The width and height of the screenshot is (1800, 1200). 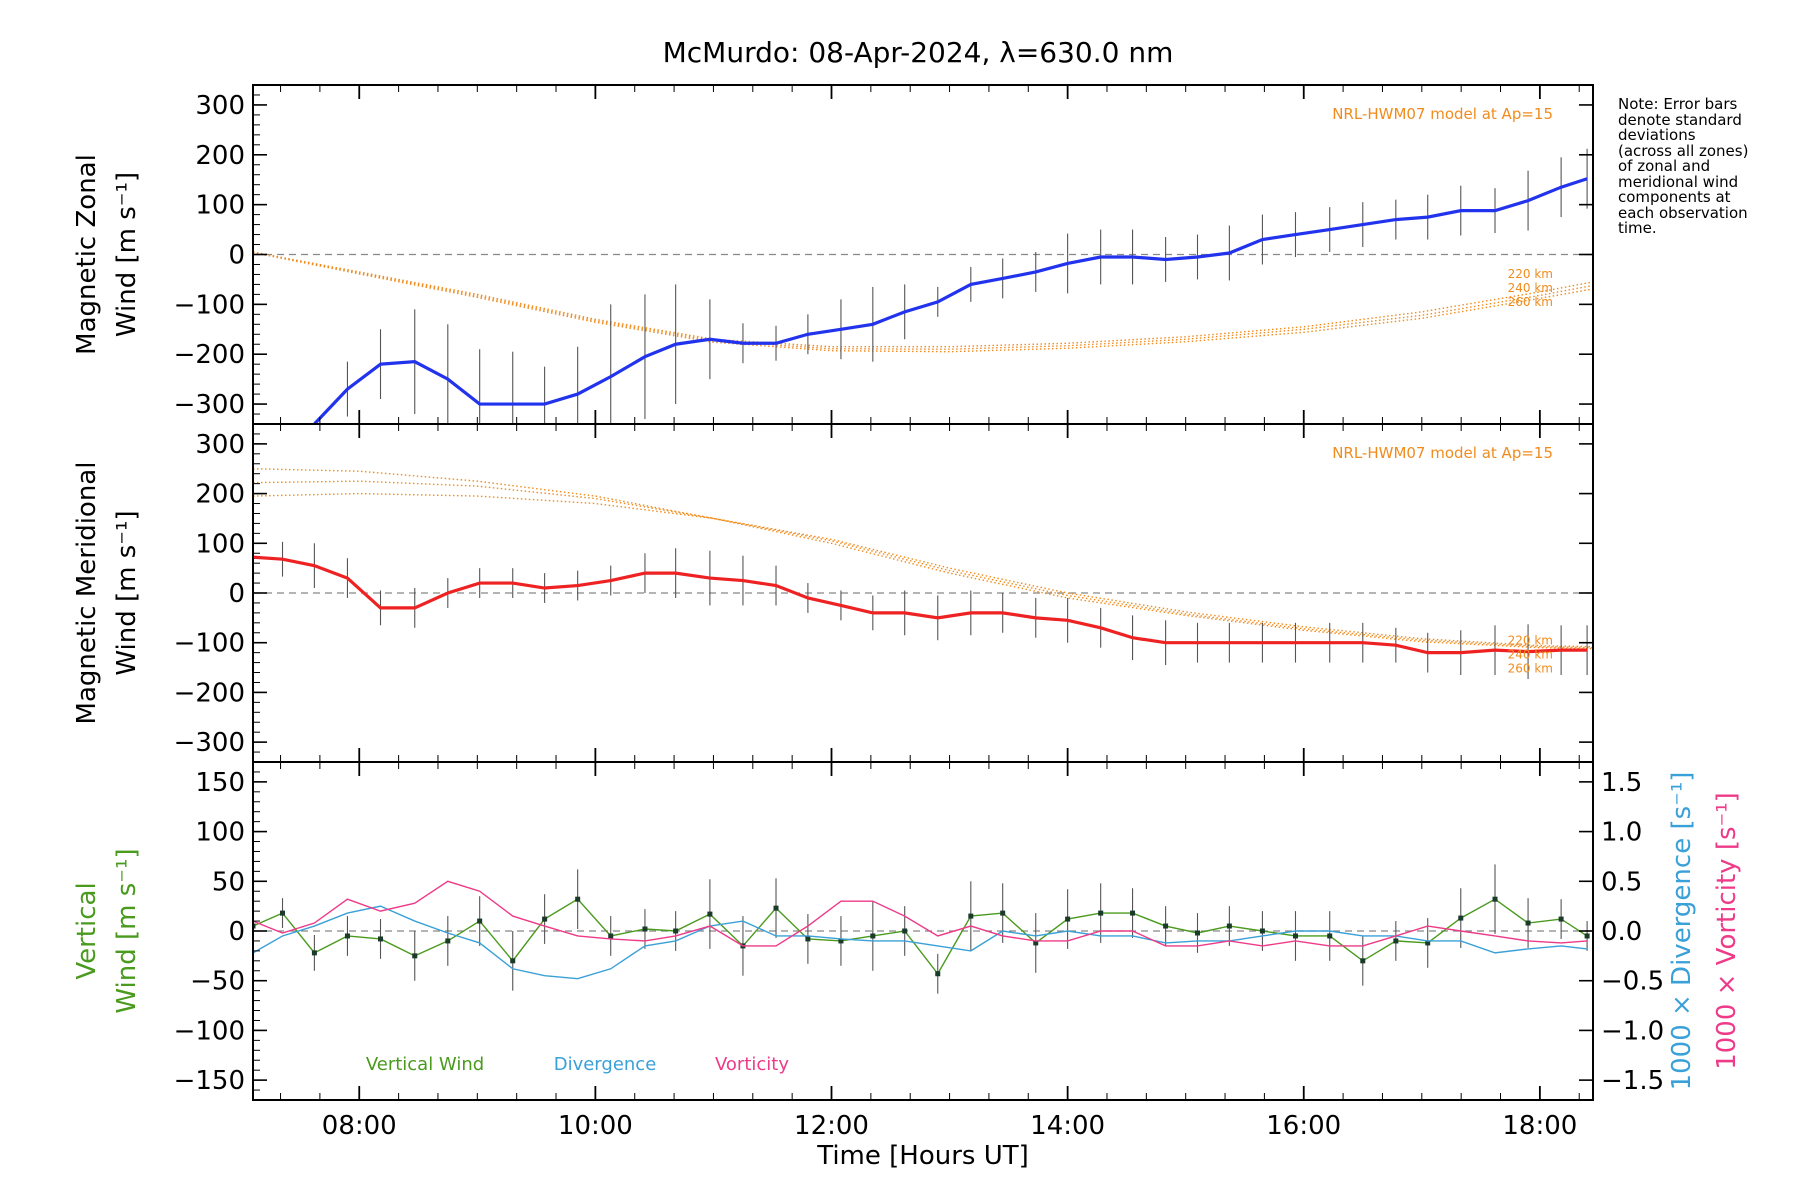 I want to click on model-curve-240km, so click(x=923, y=300).